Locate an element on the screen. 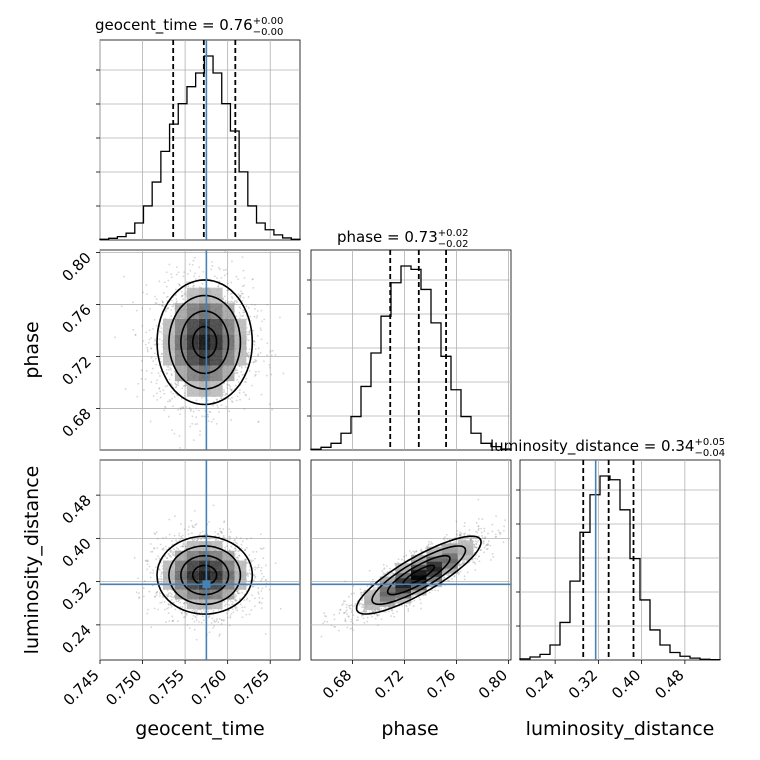 This screenshot has height=760, width=760. title-plus: +0.00 is located at coordinates (268, 21).